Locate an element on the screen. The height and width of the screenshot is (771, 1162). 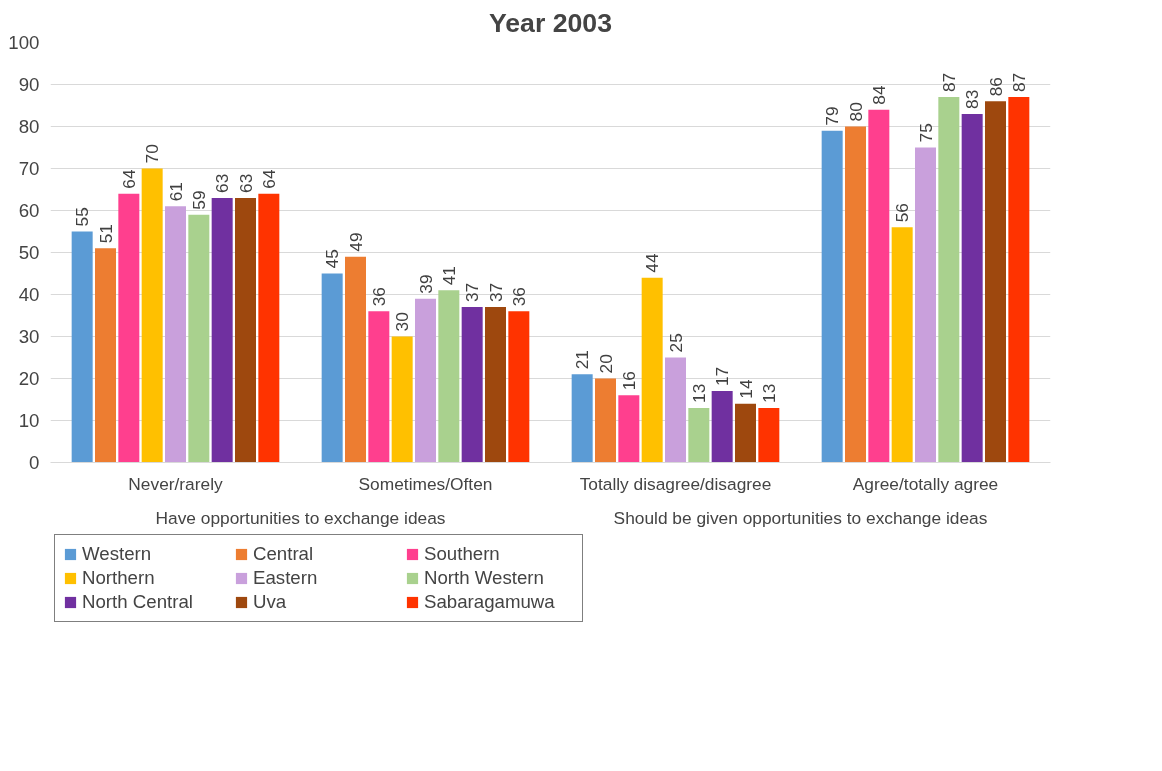
x-tick-label: Sometimes/Often is located at coordinates (425, 483).